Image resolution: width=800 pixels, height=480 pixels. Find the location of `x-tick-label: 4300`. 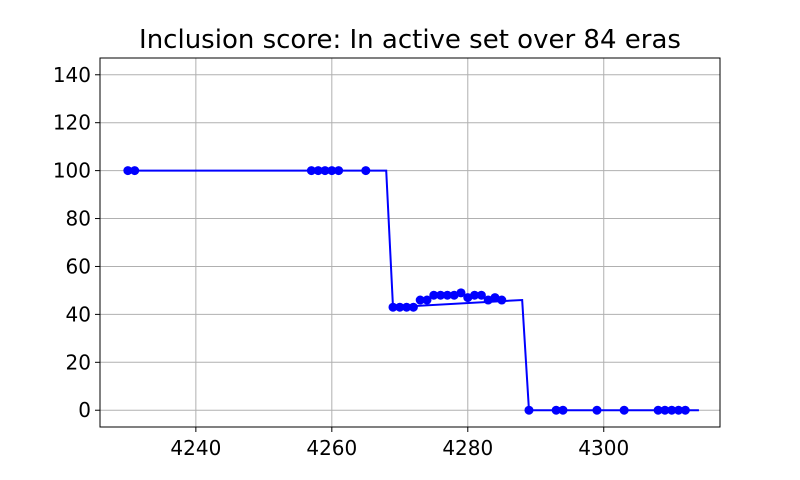

x-tick-label: 4300 is located at coordinates (603, 448).